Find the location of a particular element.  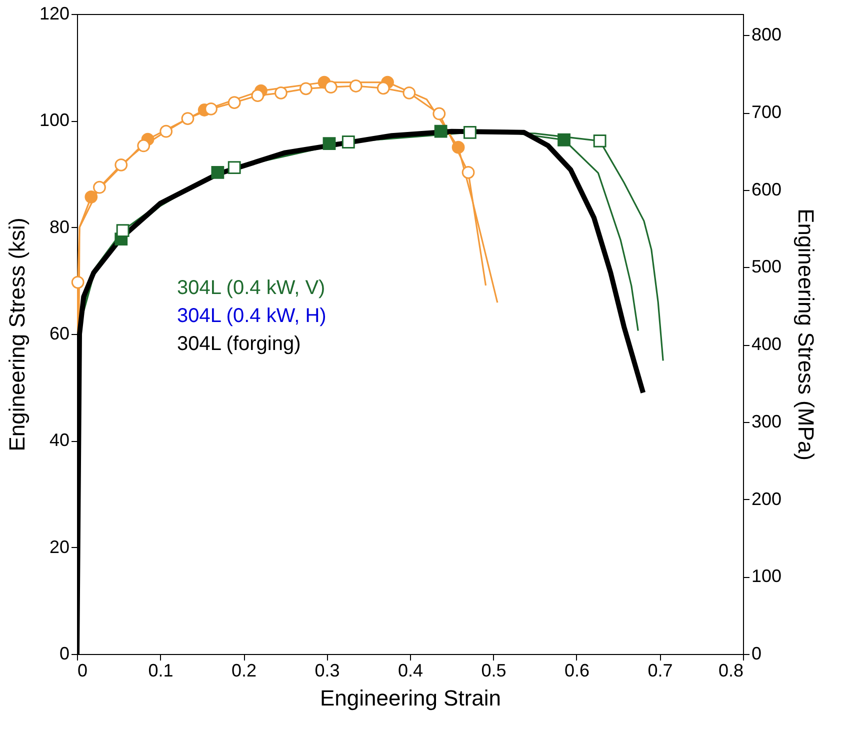

y2-tick-label: 300 is located at coordinates (767, 421).